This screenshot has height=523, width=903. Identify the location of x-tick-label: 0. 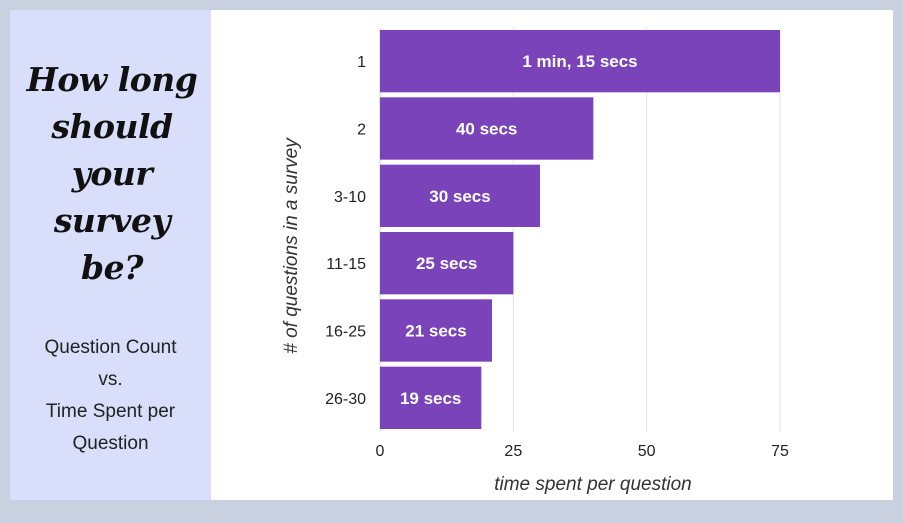
(380, 451).